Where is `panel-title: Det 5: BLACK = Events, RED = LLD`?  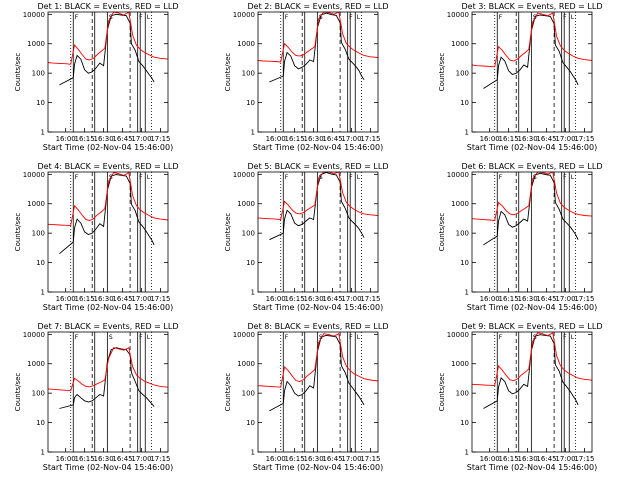 panel-title: Det 5: BLACK = Events, RED = LLD is located at coordinates (318, 166).